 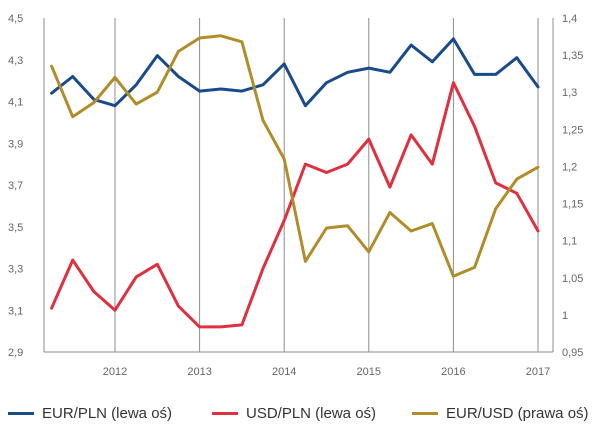 What do you see at coordinates (284, 372) in the screenshot?
I see `x-tick-label: 2014` at bounding box center [284, 372].